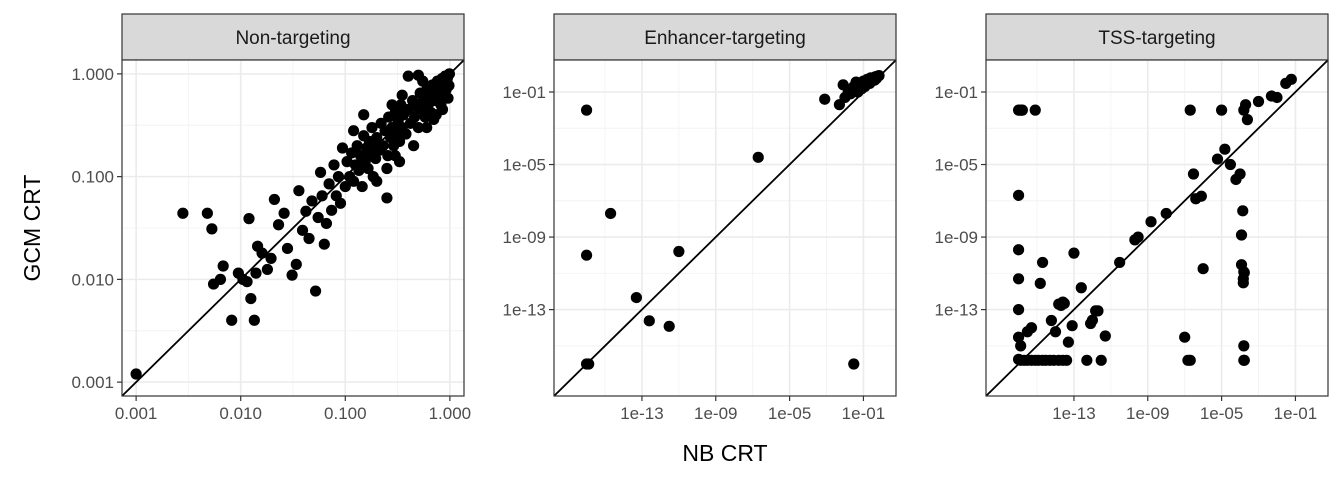 This screenshot has height=480, width=1344. I want to click on y-tick-label: 1e-05, so click(524, 165).